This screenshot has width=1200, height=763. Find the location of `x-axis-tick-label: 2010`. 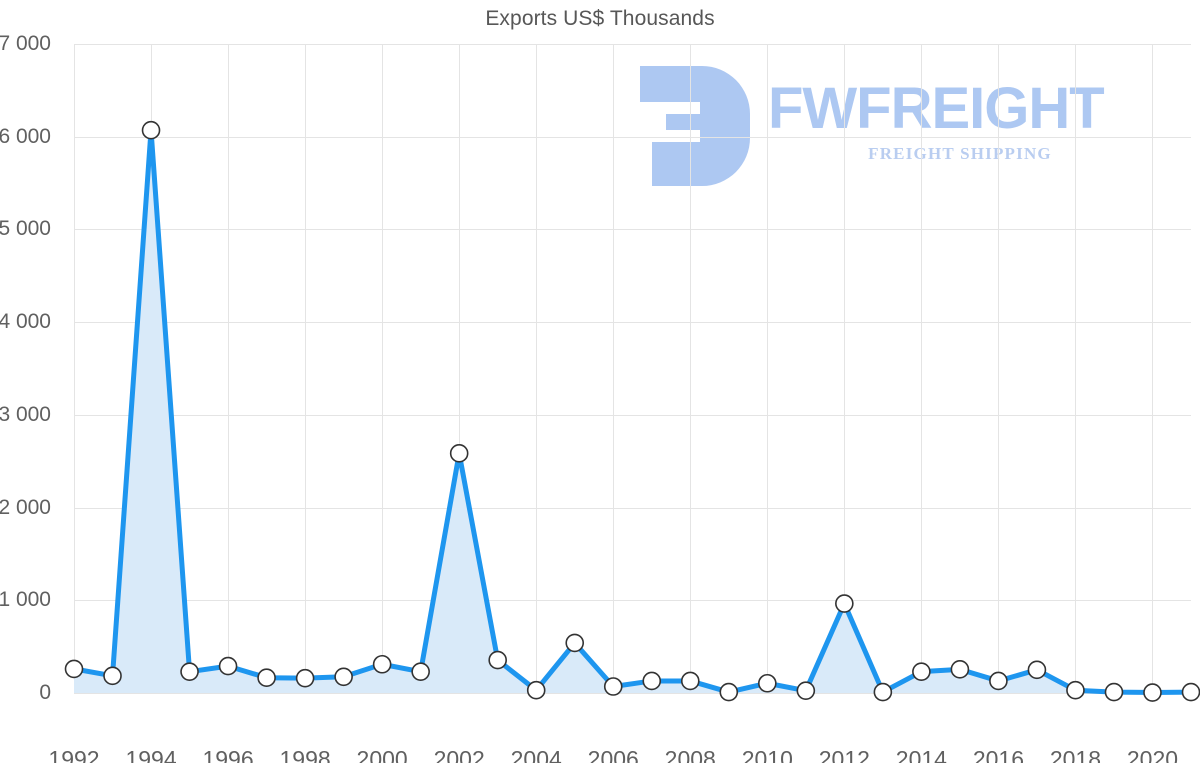

x-axis-tick-label: 2010 is located at coordinates (767, 754).